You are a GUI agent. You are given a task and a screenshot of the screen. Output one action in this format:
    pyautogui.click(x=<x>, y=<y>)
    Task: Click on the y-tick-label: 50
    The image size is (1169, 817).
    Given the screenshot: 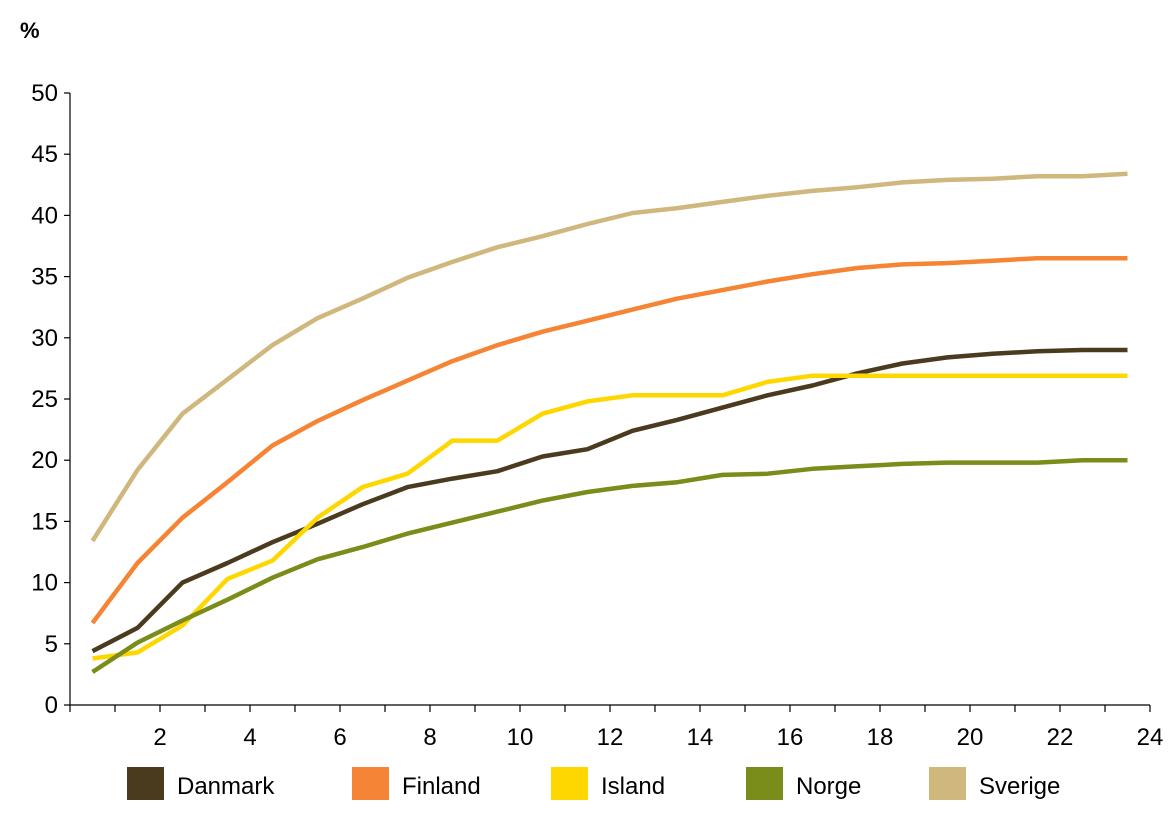 What is the action you would take?
    pyautogui.click(x=44, y=93)
    